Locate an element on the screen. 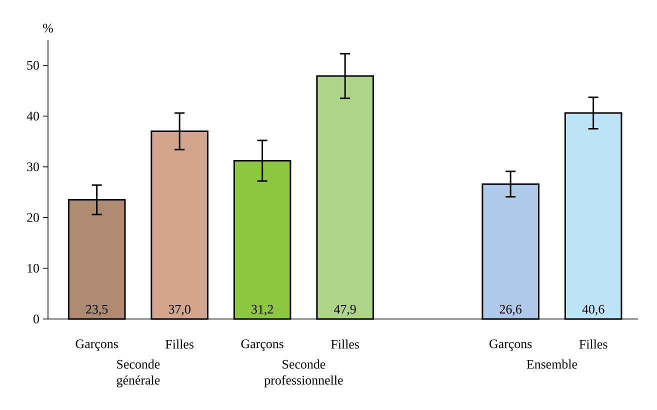 The image size is (657, 410). data-label: 40,6 is located at coordinates (593, 310).